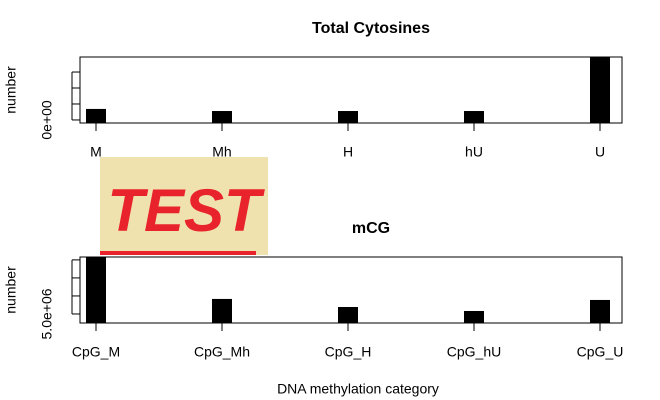 Image resolution: width=660 pixels, height=400 pixels. What do you see at coordinates (47, 120) in the screenshot?
I see `y-tick-label: 0e+00` at bounding box center [47, 120].